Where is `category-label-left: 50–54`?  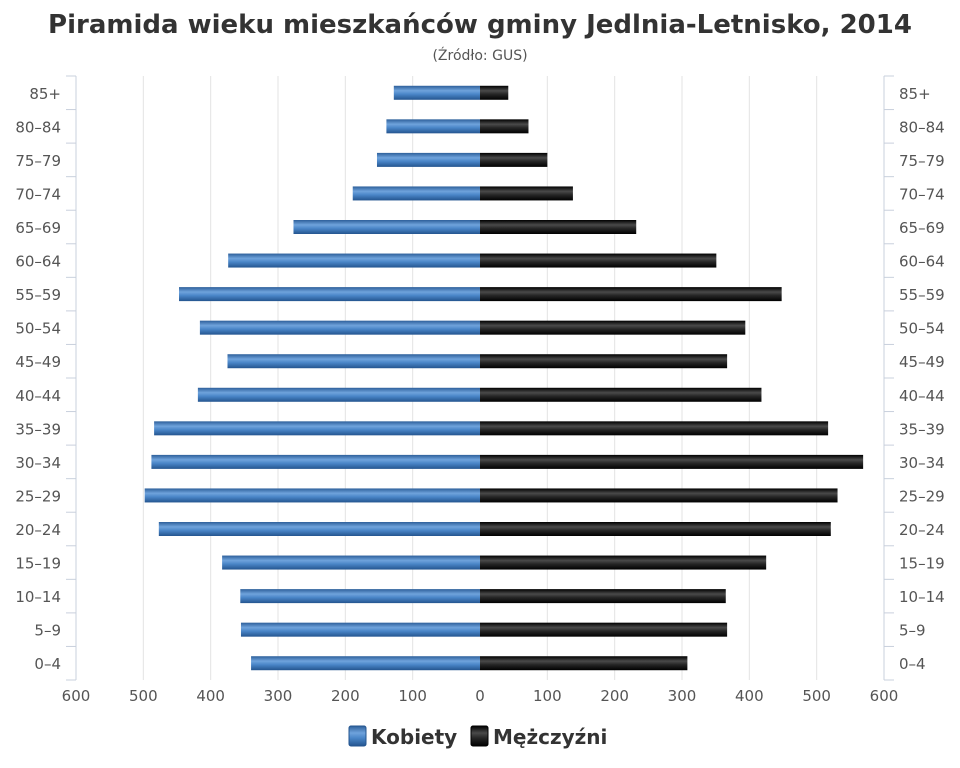
category-label-left: 50–54 is located at coordinates (38, 329).